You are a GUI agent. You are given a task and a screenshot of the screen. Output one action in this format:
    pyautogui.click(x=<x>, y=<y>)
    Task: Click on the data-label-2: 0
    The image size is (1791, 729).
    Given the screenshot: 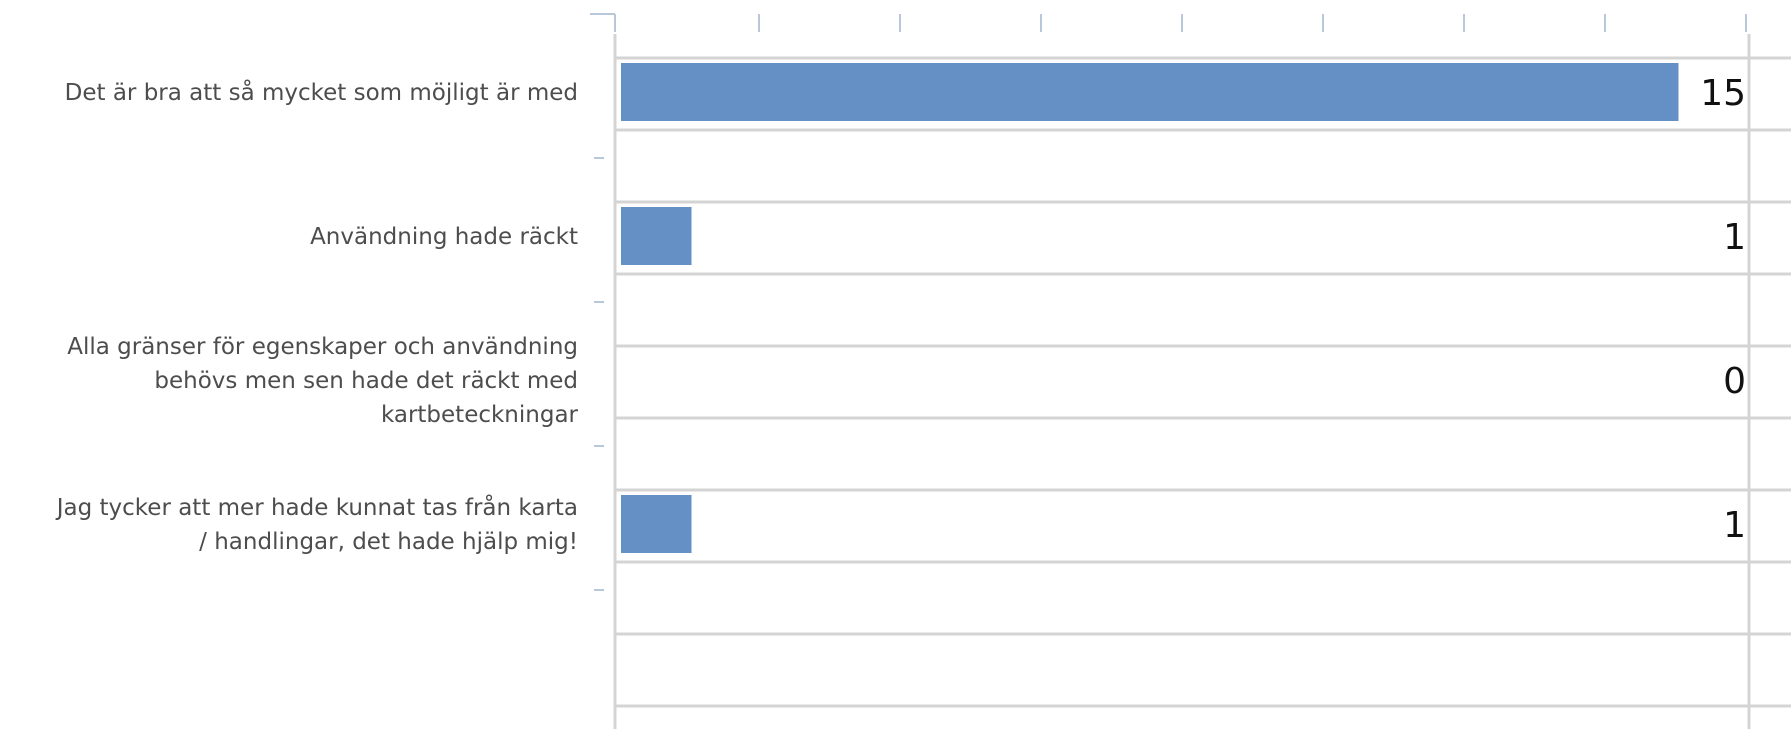 What is the action you would take?
    pyautogui.click(x=1734, y=381)
    